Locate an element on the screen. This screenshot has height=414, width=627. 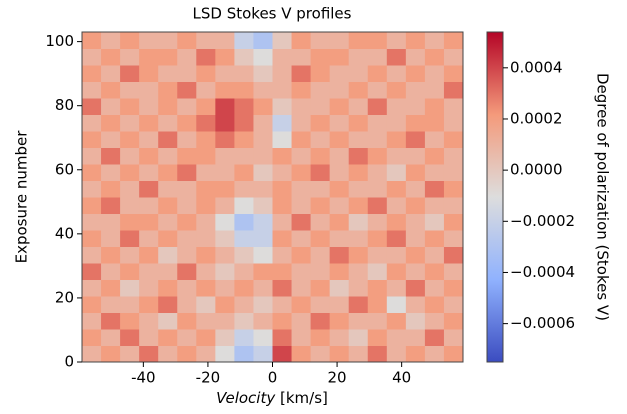
y-axis-label: Exposure number is located at coordinates (22, 197).